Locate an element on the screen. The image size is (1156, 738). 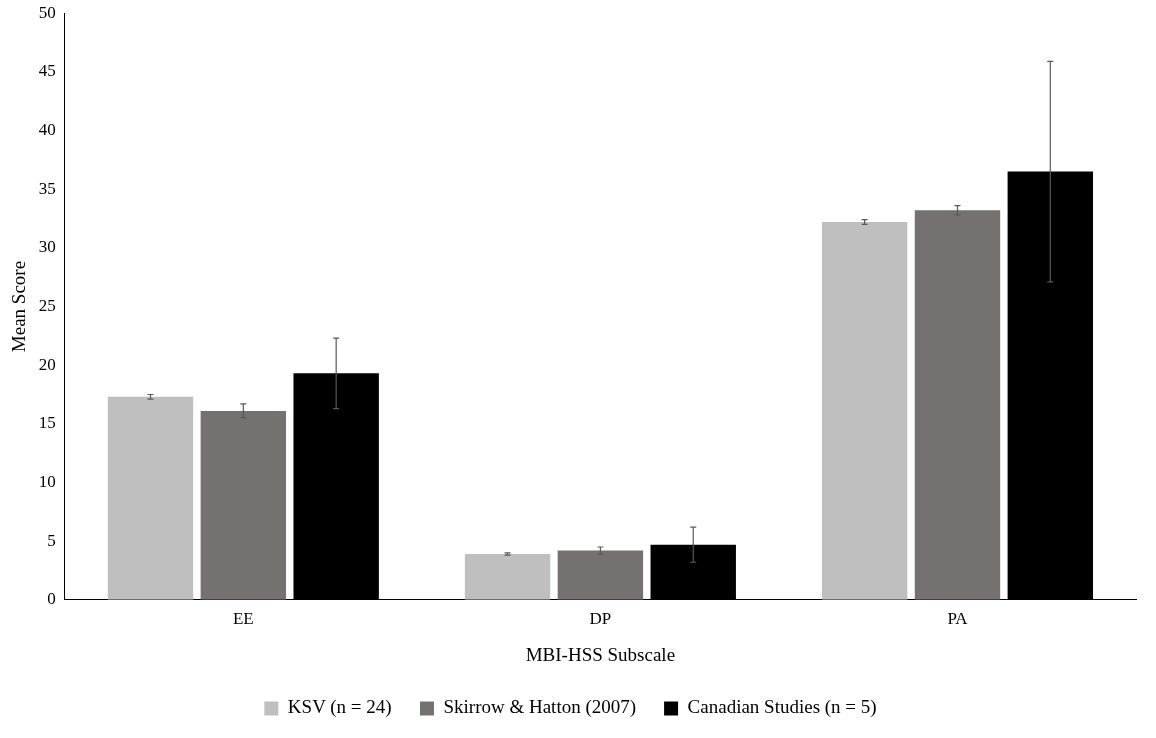
y-tick-label: 45 is located at coordinates (47, 71).